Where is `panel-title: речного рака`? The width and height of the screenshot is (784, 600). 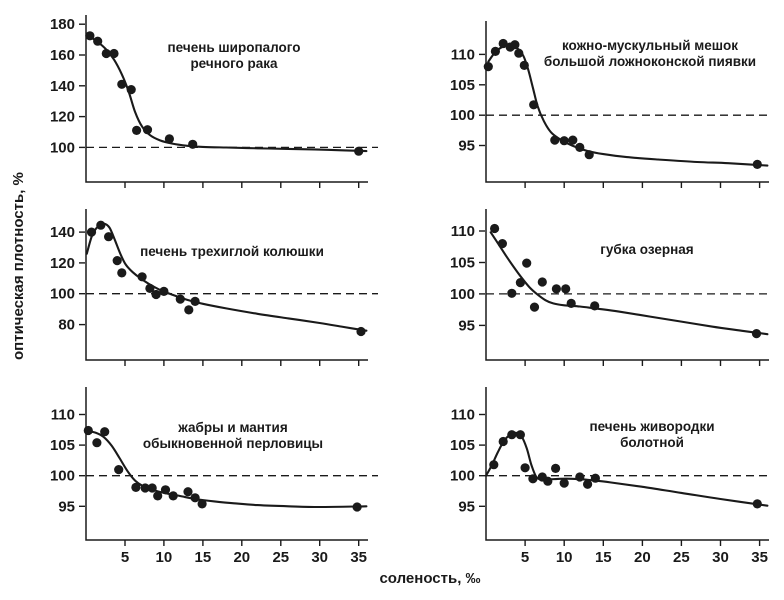
panel-title: речного рака is located at coordinates (234, 63).